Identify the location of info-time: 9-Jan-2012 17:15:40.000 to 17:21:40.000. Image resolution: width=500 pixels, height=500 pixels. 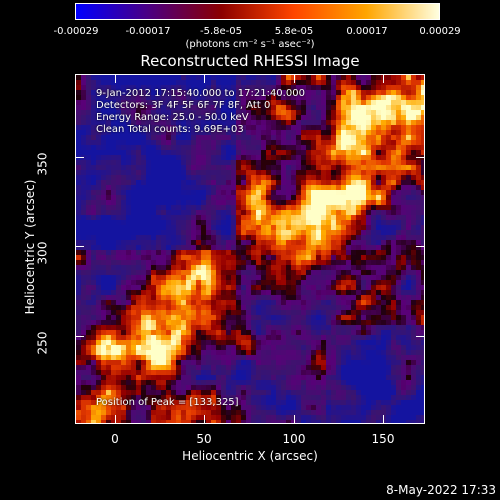
(200, 93).